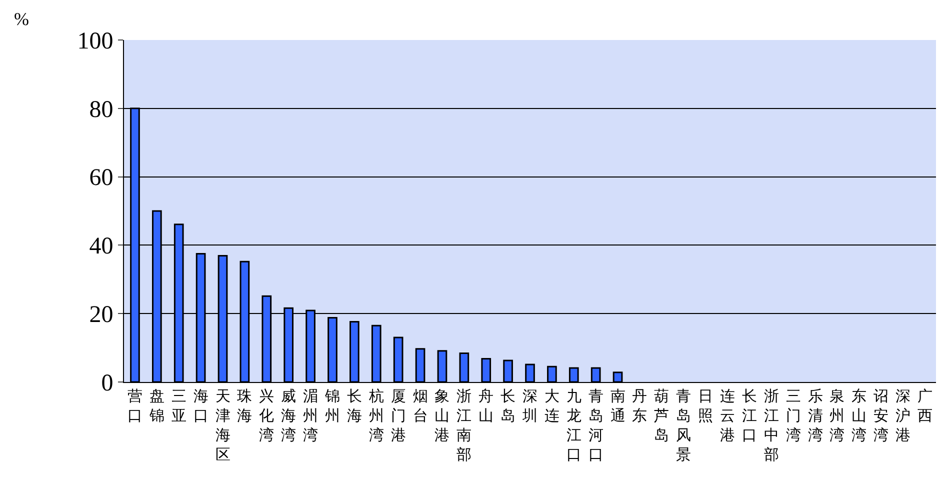  What do you see at coordinates (903, 415) in the screenshot?
I see `x-tick-label: 深沪港` at bounding box center [903, 415].